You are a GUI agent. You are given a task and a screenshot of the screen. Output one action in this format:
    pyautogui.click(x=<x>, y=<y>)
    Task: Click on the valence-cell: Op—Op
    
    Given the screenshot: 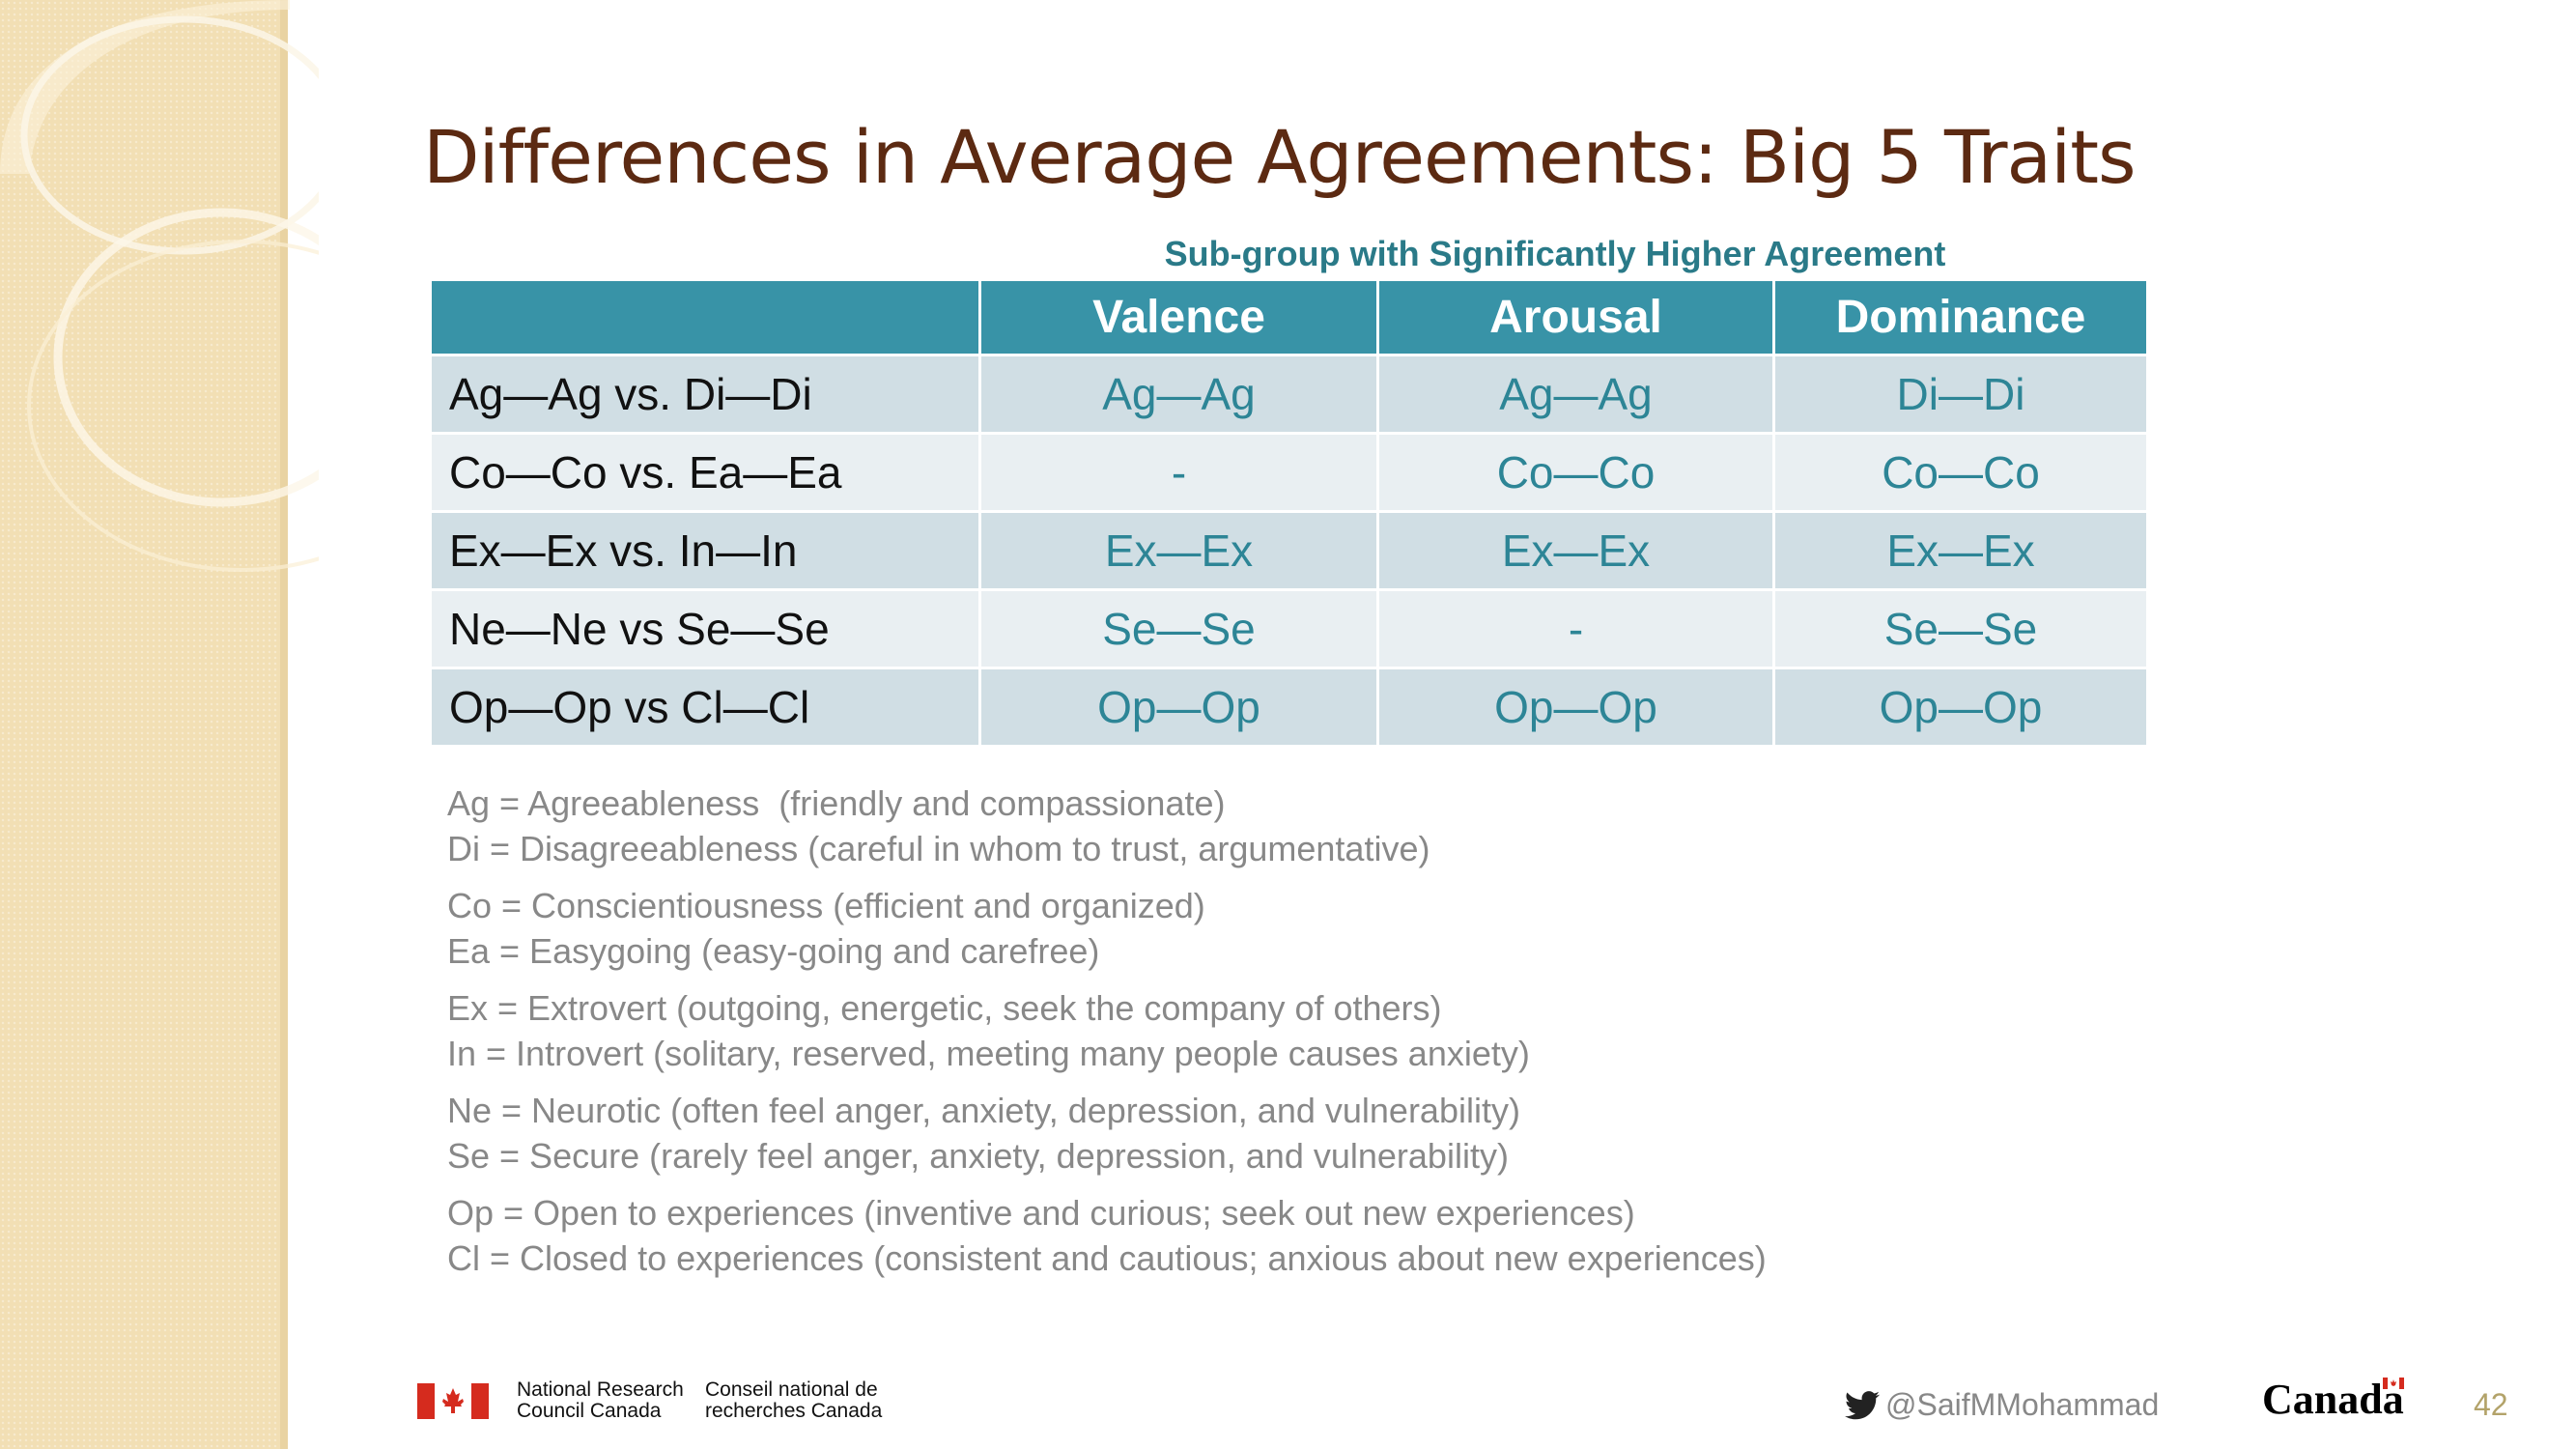 What is the action you would take?
    pyautogui.click(x=1178, y=707)
    